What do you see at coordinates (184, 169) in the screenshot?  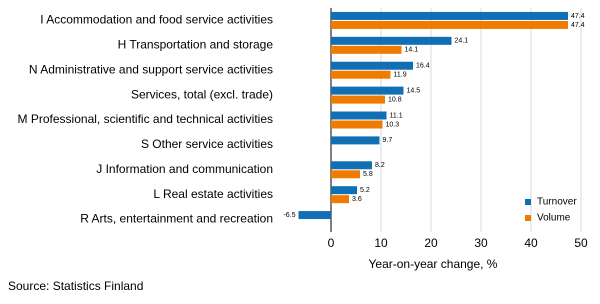 I see `y-tick-label: J Information and communication` at bounding box center [184, 169].